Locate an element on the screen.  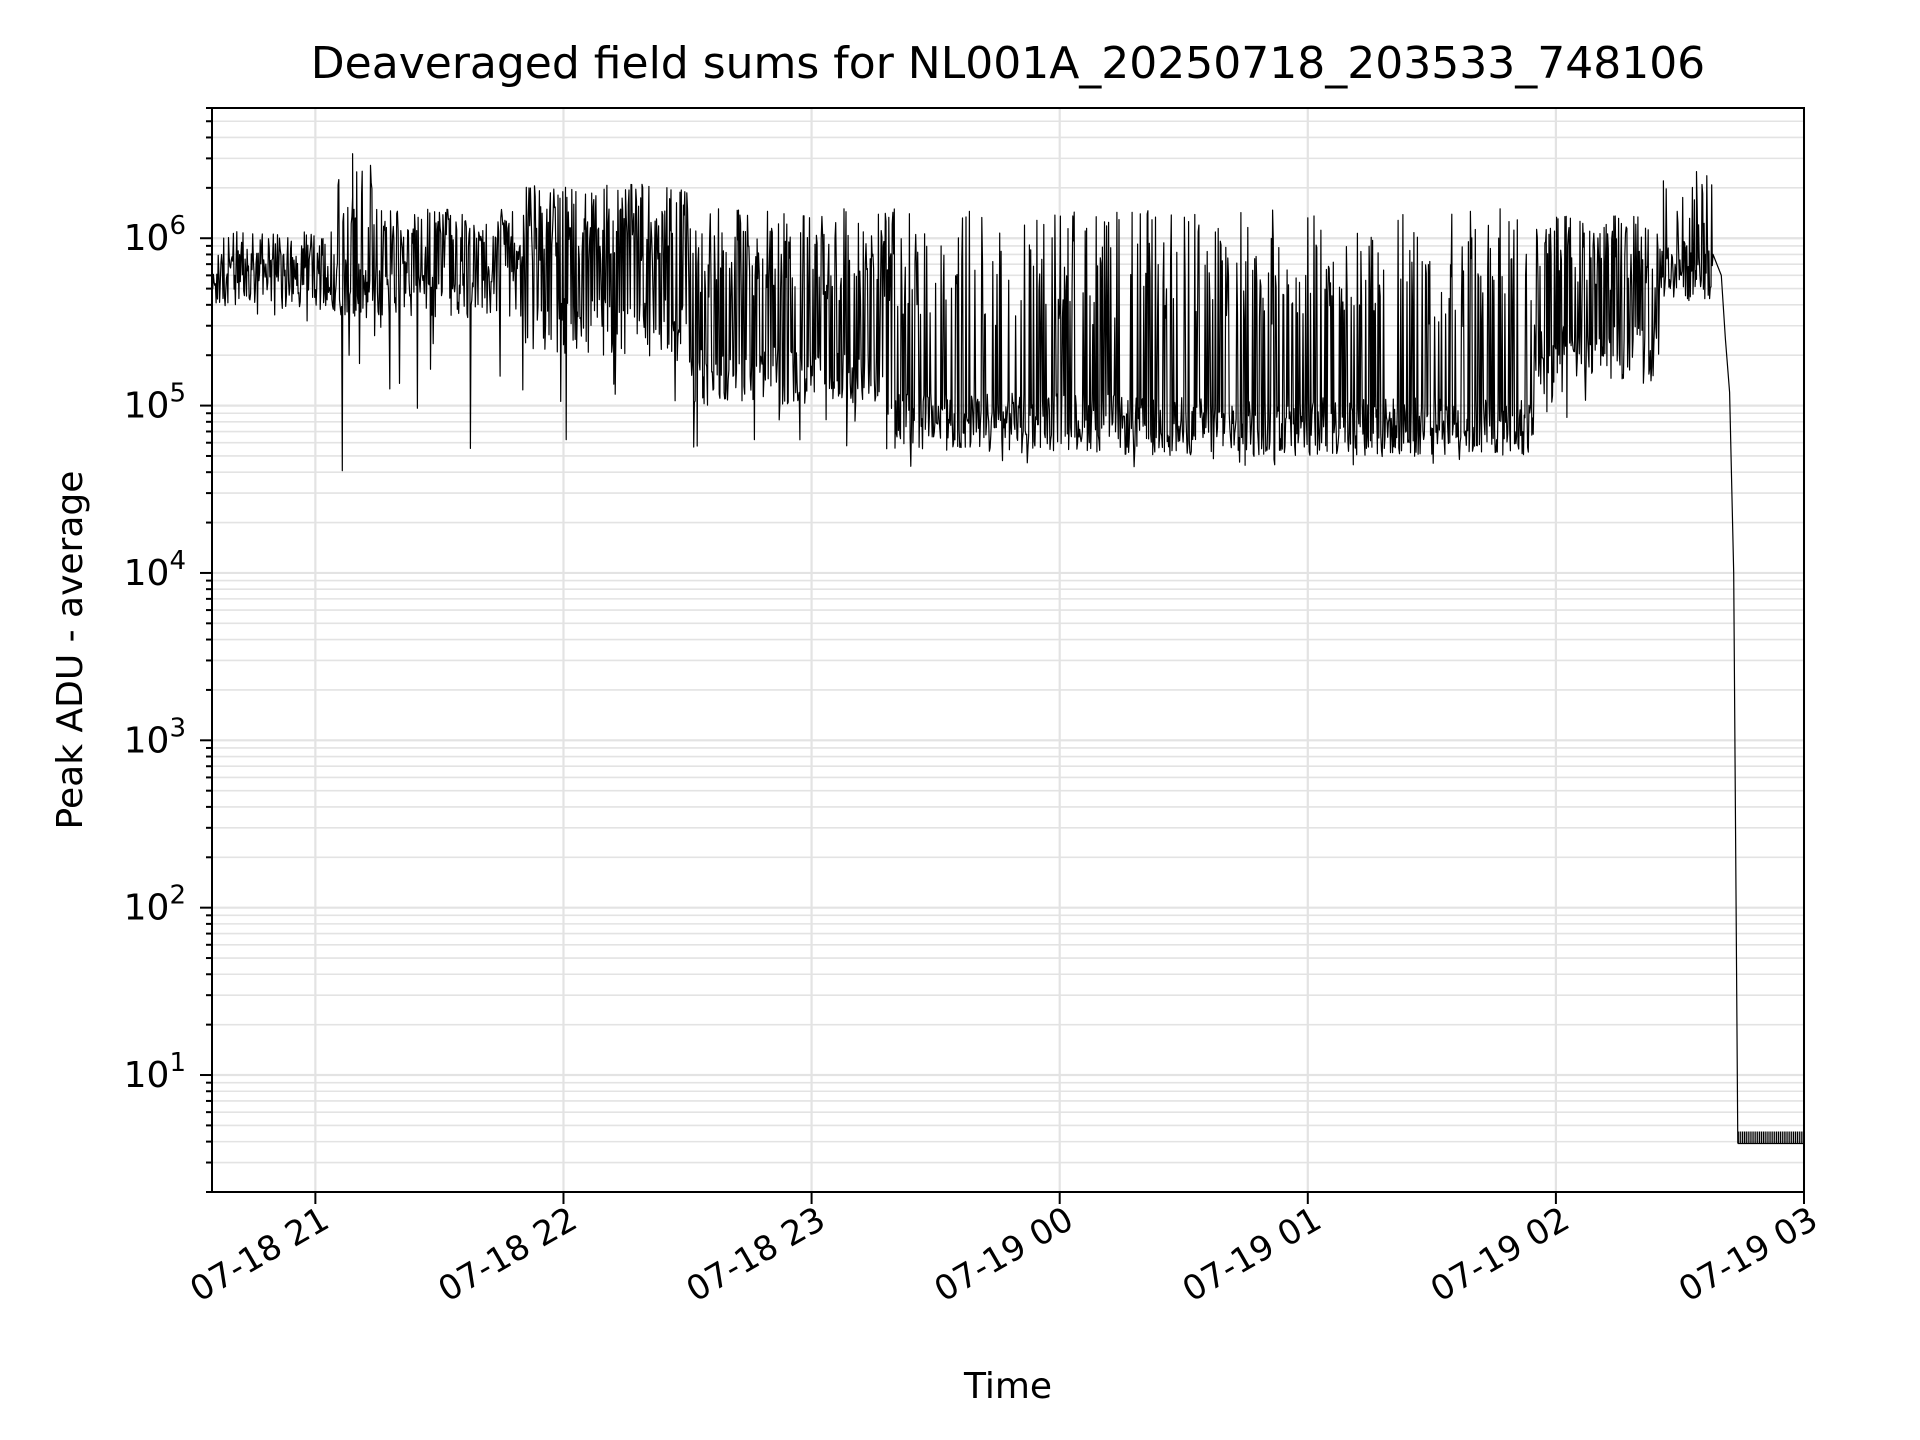
y-tick-label: 10⁵ is located at coordinates (155, 403).